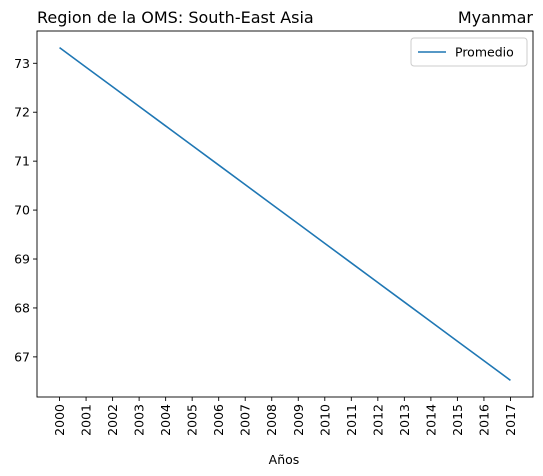 This screenshot has height=476, width=543. I want to click on y-tick-label: 67, so click(22, 356).